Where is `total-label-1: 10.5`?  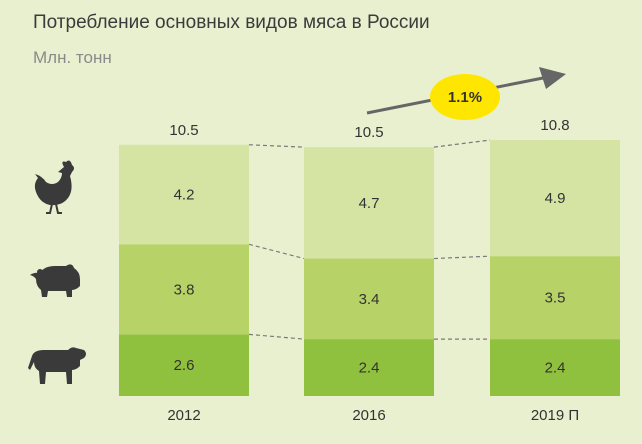 total-label-1: 10.5 is located at coordinates (368, 132).